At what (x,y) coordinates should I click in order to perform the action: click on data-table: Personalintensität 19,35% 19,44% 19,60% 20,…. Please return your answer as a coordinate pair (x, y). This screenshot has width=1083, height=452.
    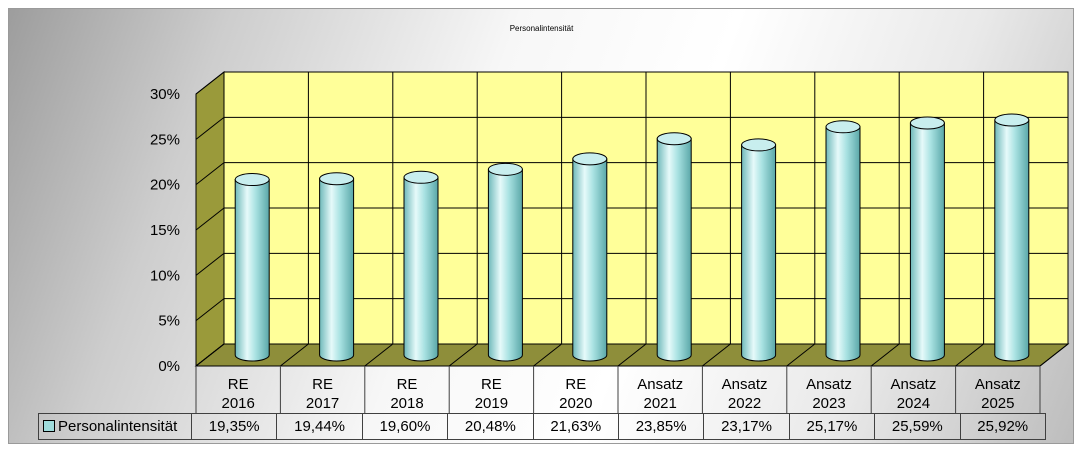
    Looking at the image, I should click on (542, 426).